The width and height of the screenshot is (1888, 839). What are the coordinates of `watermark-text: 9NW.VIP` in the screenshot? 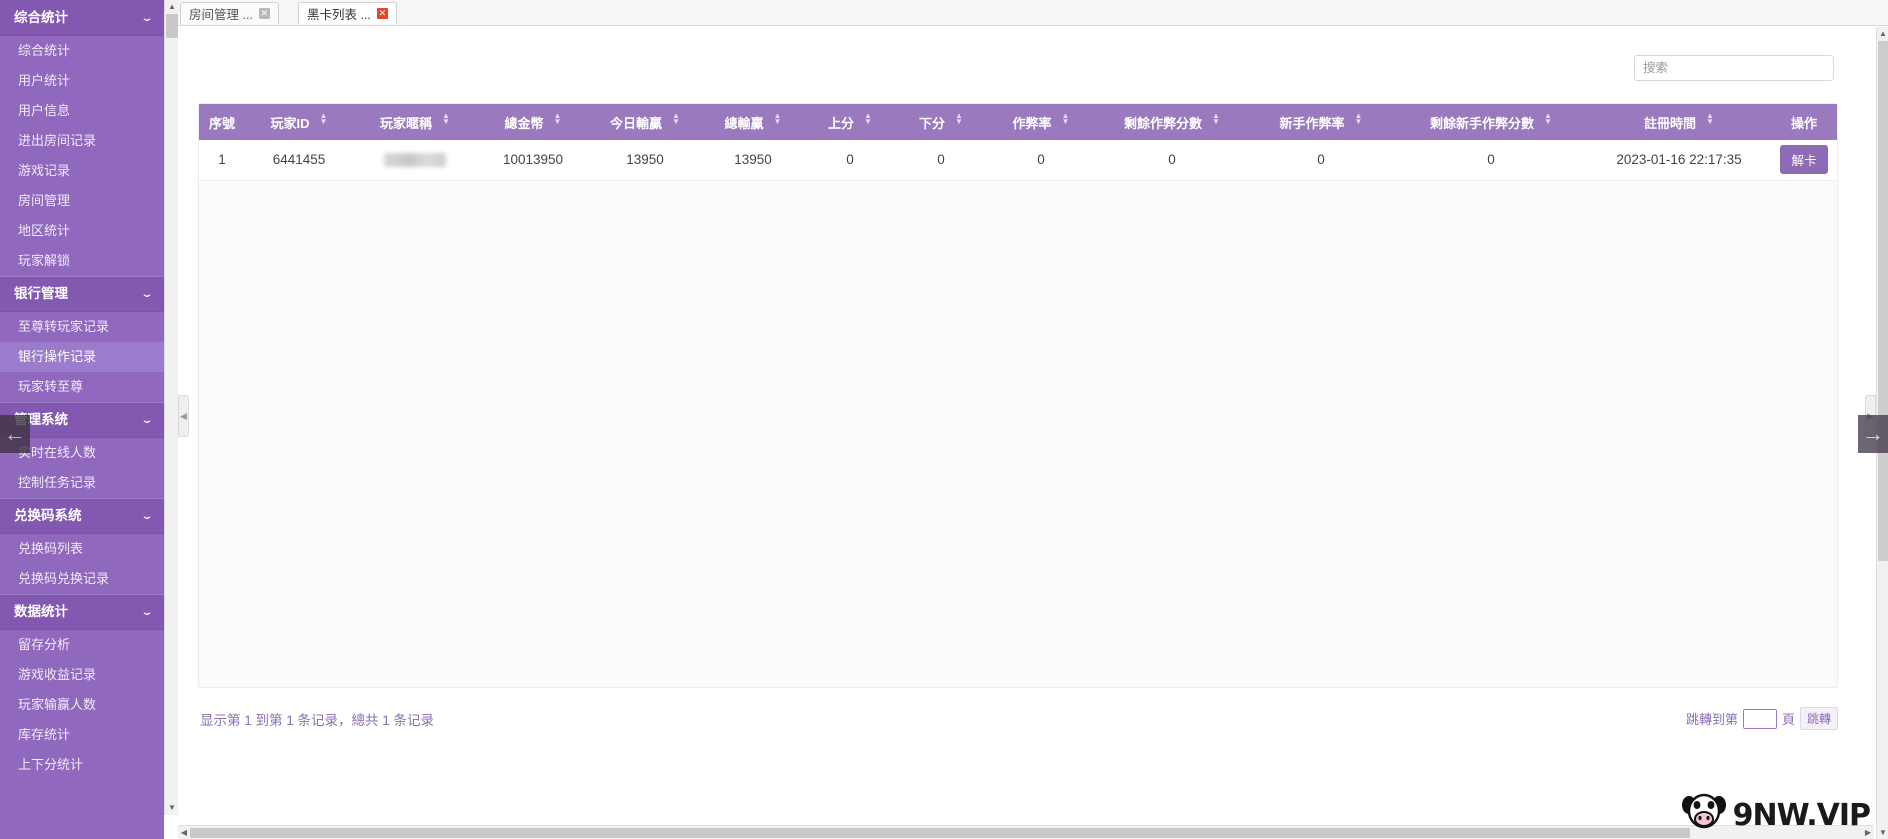 It's located at (1801, 815).